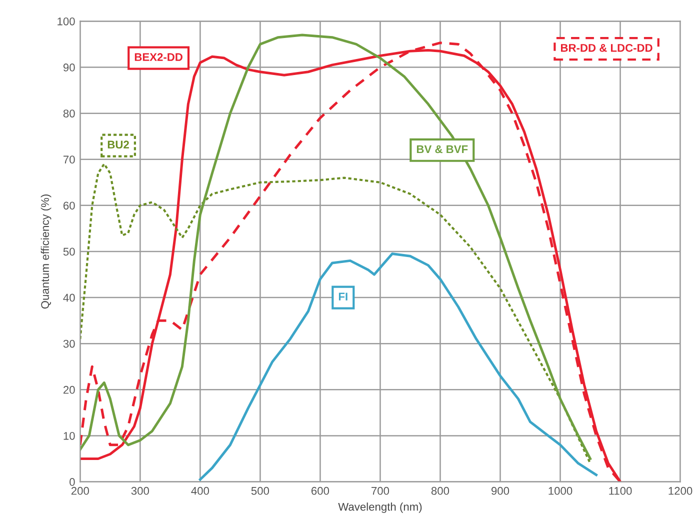 This screenshot has width=697, height=530. I want to click on series-label: BV & BVF, so click(442, 149).